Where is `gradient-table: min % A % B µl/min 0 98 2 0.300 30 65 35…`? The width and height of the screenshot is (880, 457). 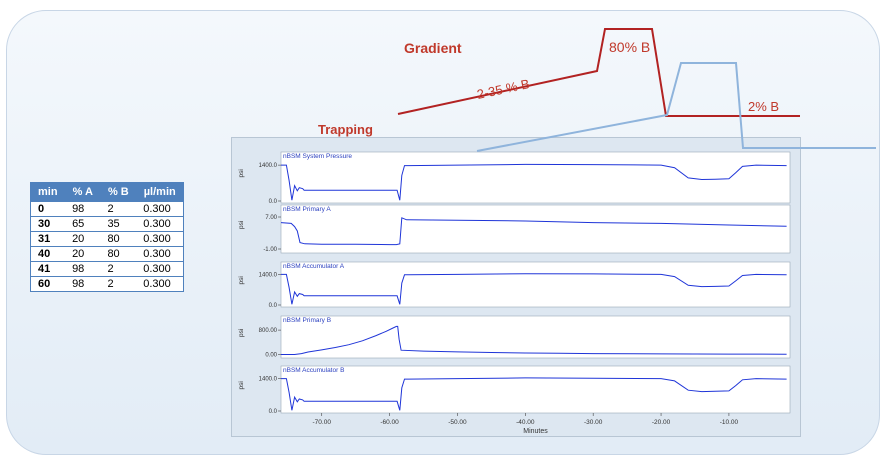 gradient-table: min % A % B µl/min 0 98 2 0.300 30 65 35… is located at coordinates (107, 237).